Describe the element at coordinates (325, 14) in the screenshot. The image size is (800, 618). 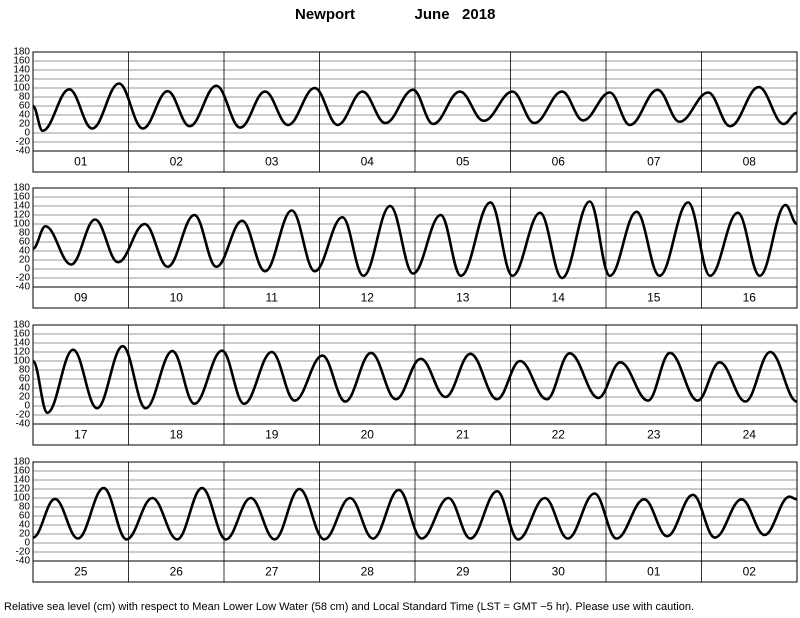
I see `title-place: Newport` at that location.